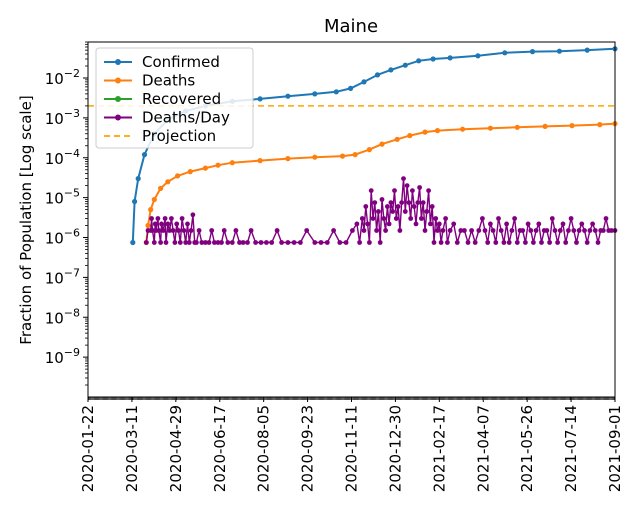 The image size is (640, 524). What do you see at coordinates (62, 77) in the screenshot?
I see `y-tick-label: 10⁻²` at bounding box center [62, 77].